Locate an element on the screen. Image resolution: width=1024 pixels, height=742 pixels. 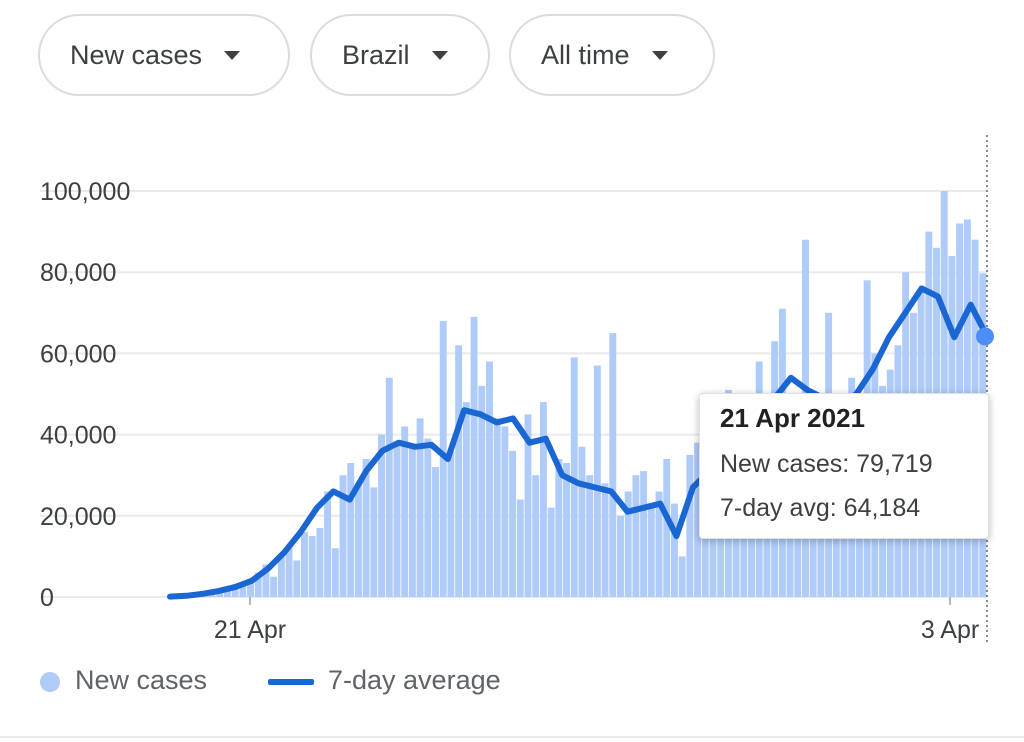
metric-dropdown-label: New cases is located at coordinates (136, 54).